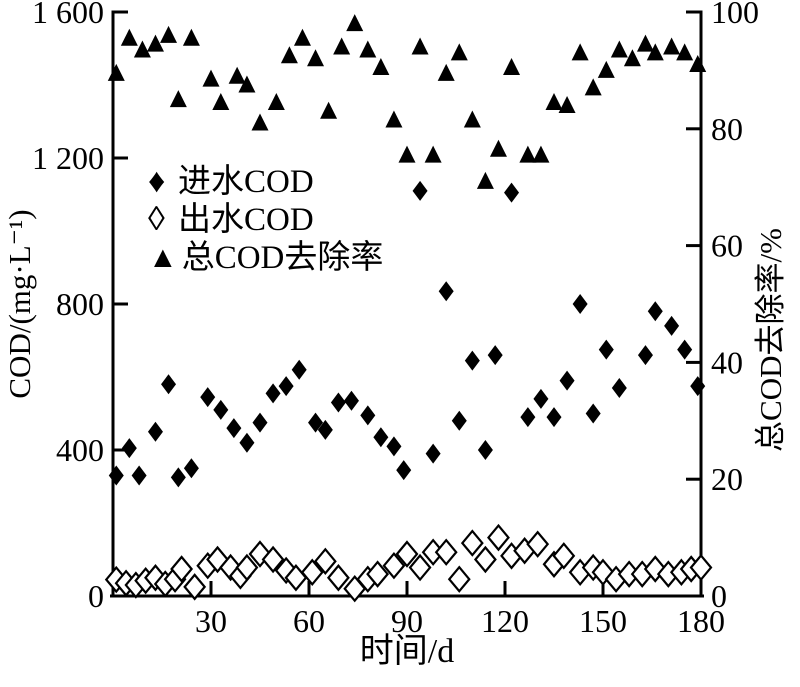 The image size is (800, 687). I want to click on x-axis-label: 时间/d, so click(407, 651).